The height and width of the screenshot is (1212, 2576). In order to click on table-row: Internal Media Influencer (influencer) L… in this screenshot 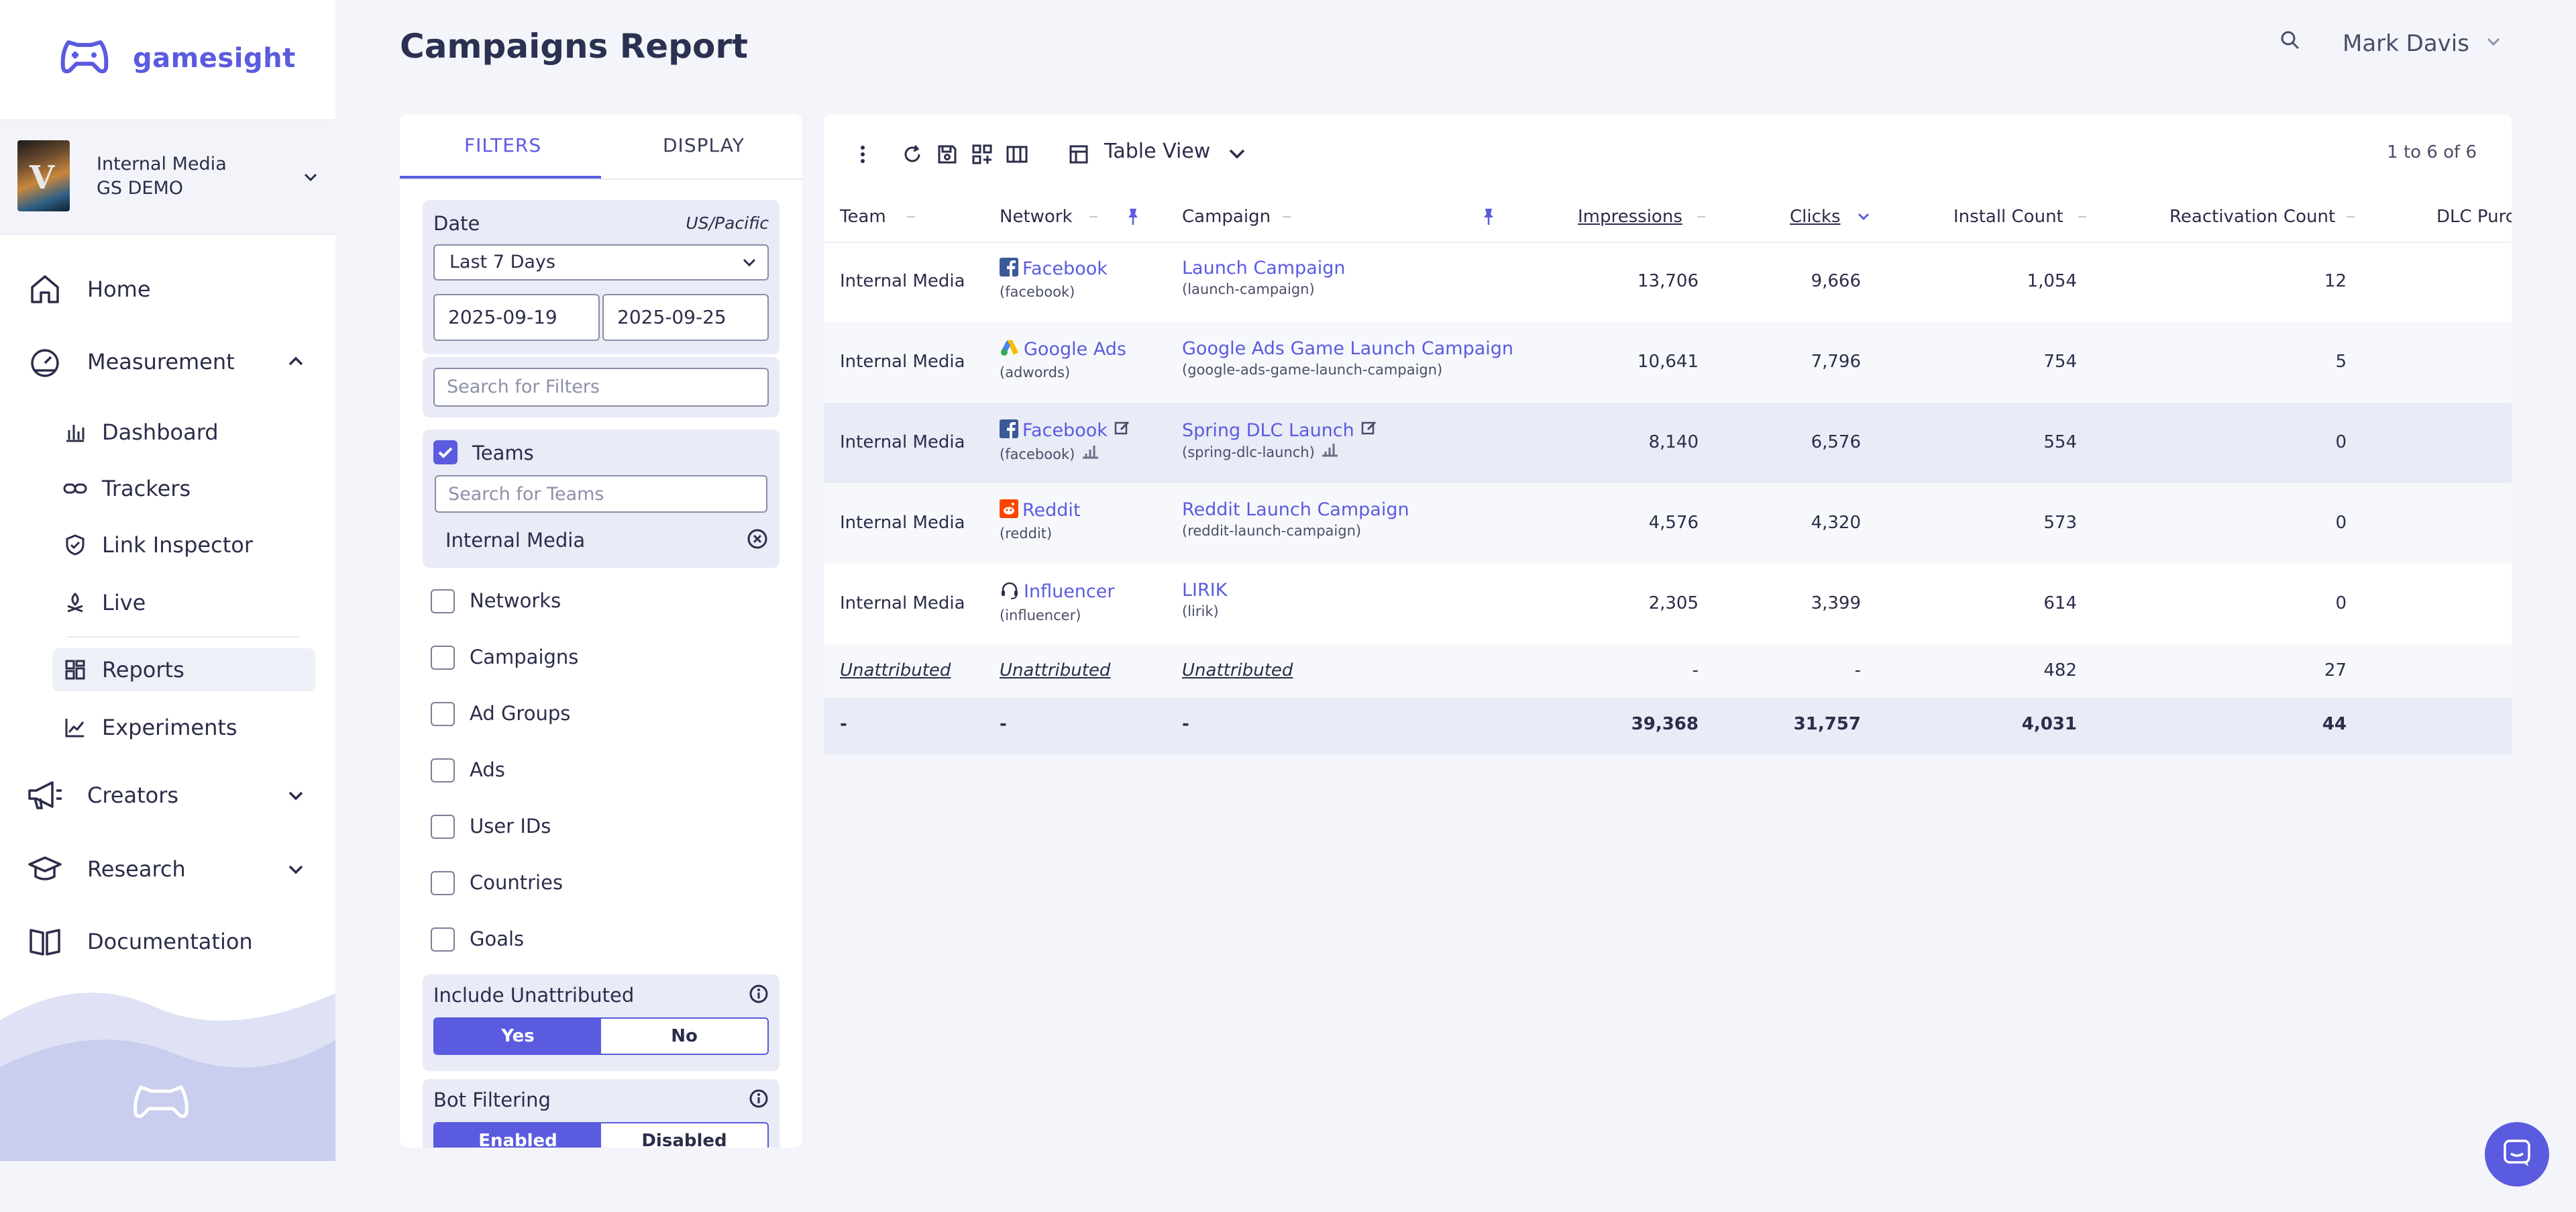, I will do `click(1668, 604)`.